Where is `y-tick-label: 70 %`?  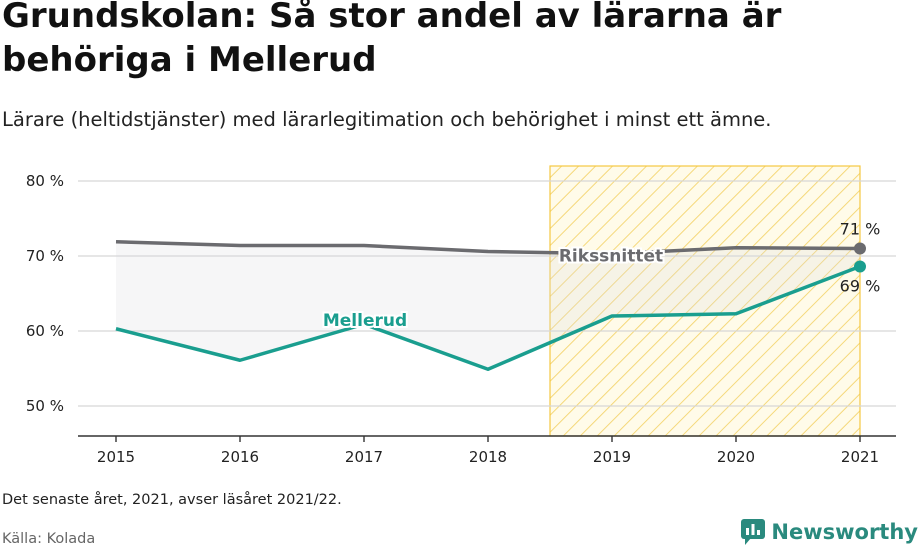
y-tick-label: 70 % is located at coordinates (45, 256).